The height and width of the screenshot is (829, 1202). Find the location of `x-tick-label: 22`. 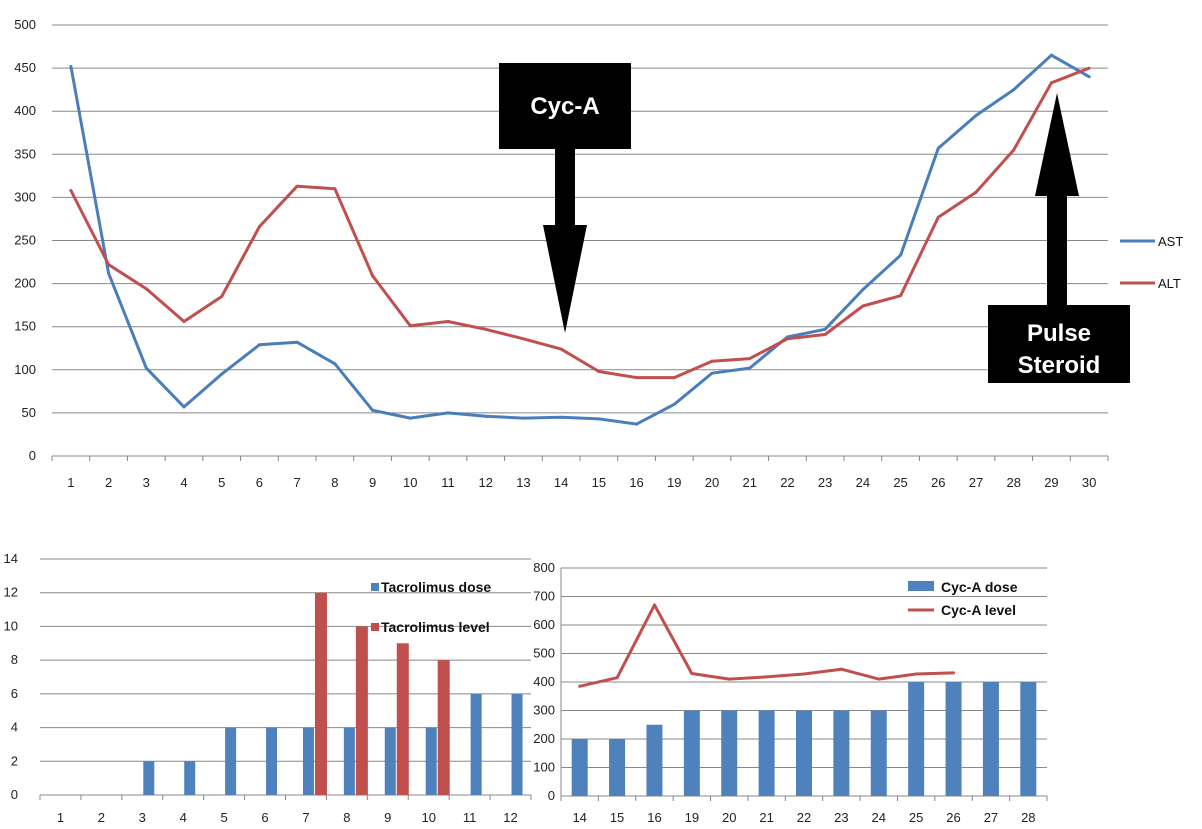

x-tick-label: 22 is located at coordinates (804, 817).